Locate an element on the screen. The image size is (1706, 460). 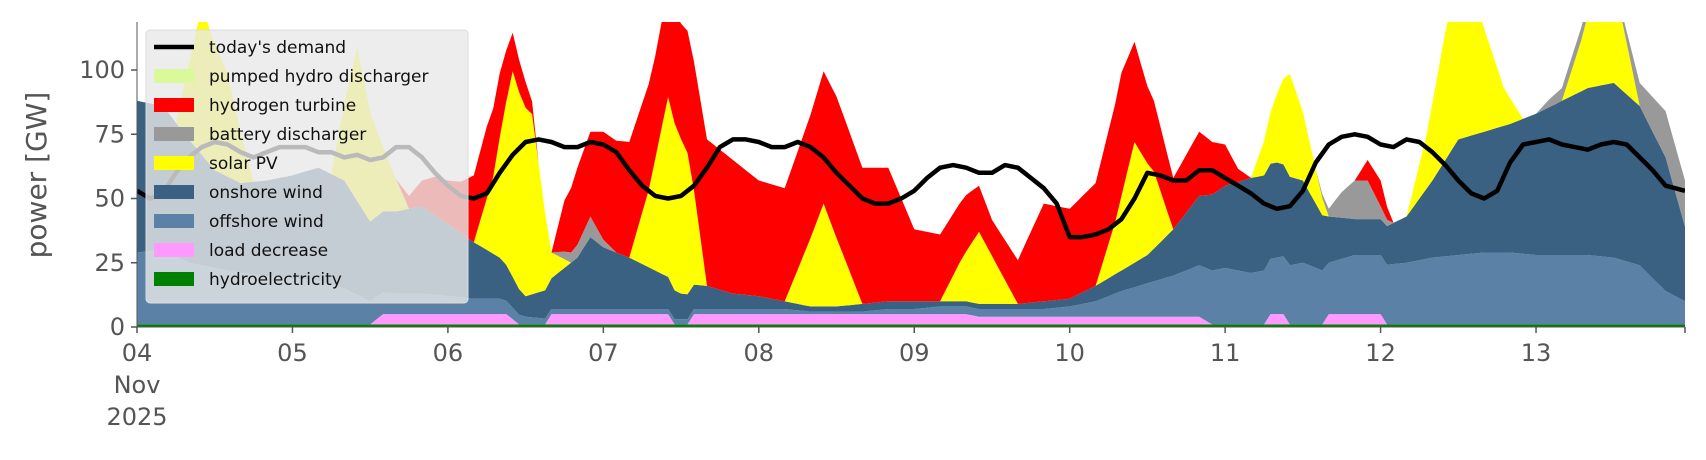
y-axis-label: power [GW] is located at coordinates (36, 175).